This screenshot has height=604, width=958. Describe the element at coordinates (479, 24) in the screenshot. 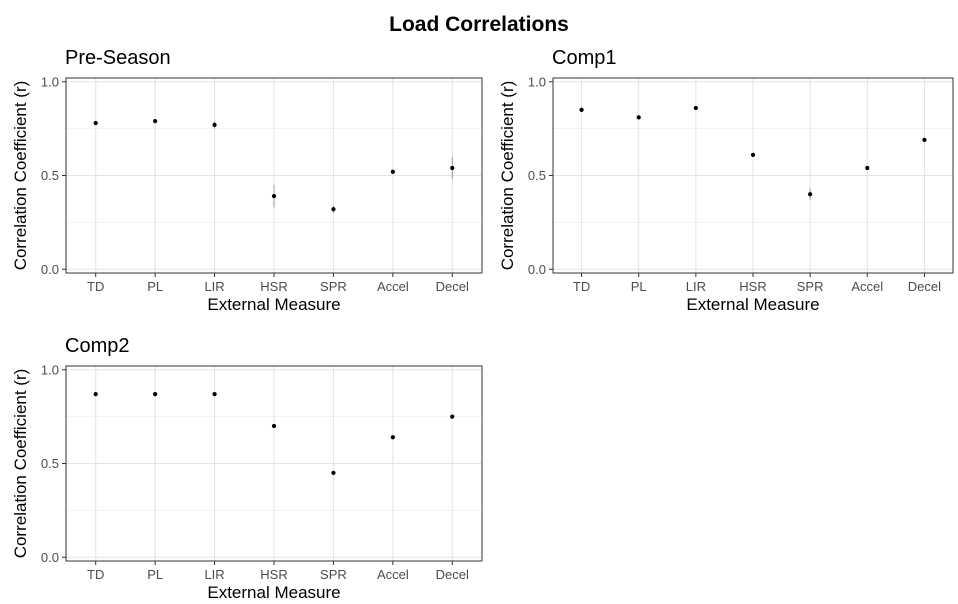

I see `figure-title: Load Correlations` at that location.